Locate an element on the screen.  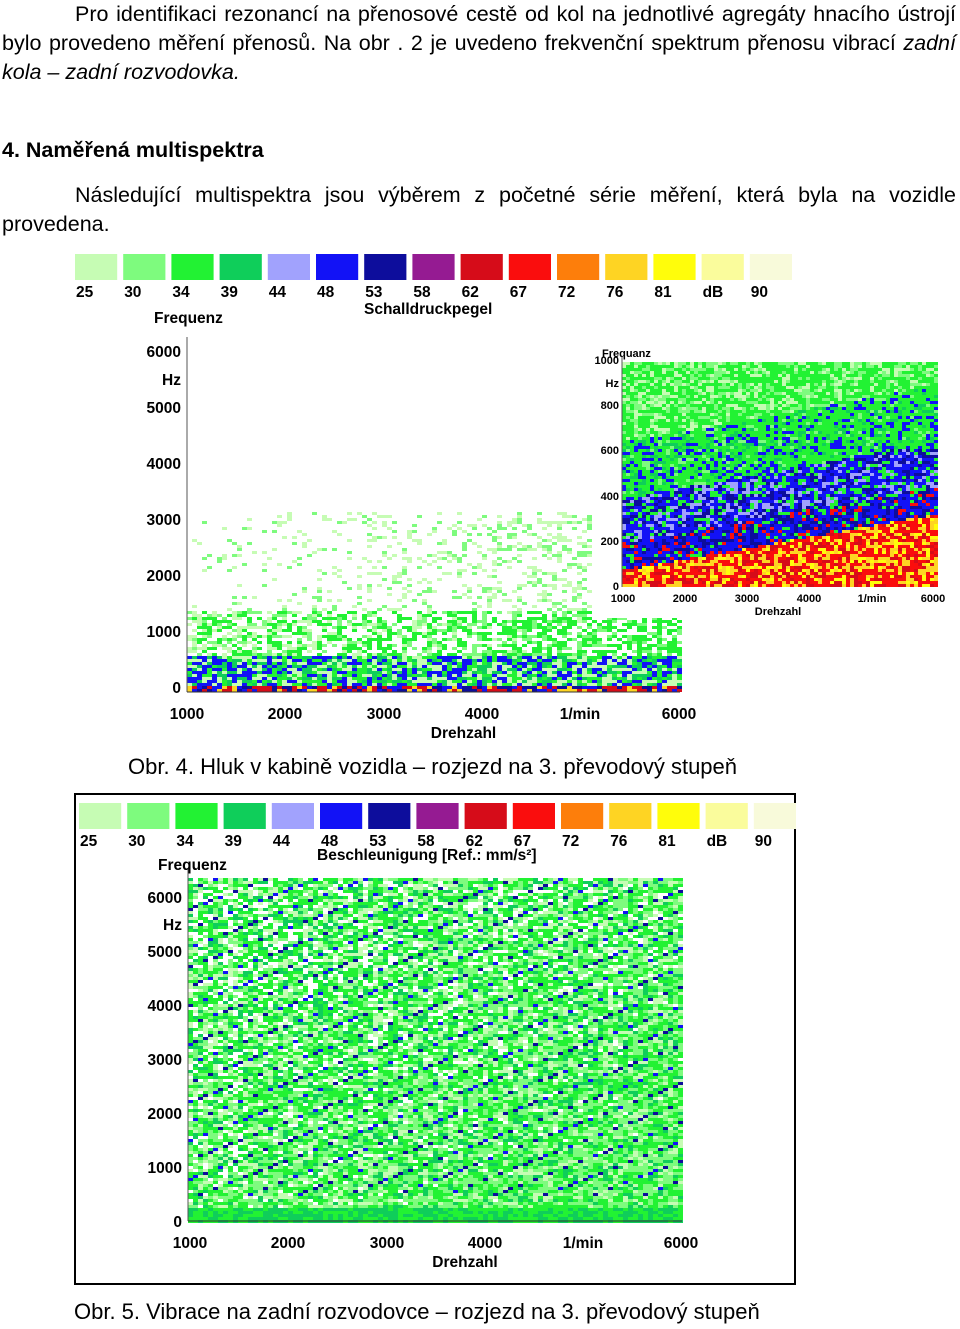
figure-4-y-tick-label: 6000 is located at coordinates (164, 352).